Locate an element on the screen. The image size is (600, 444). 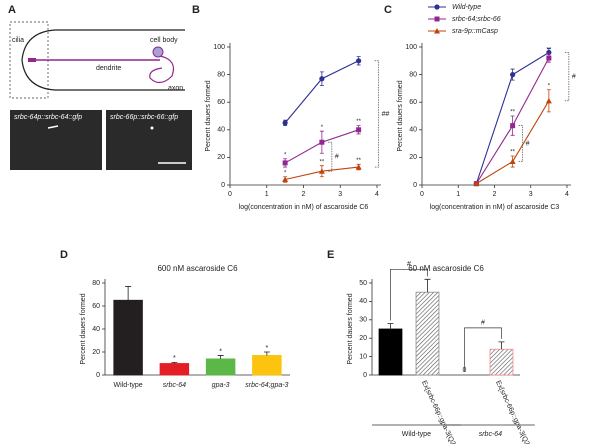
part-label: cell body is located at coordinates (164, 40).